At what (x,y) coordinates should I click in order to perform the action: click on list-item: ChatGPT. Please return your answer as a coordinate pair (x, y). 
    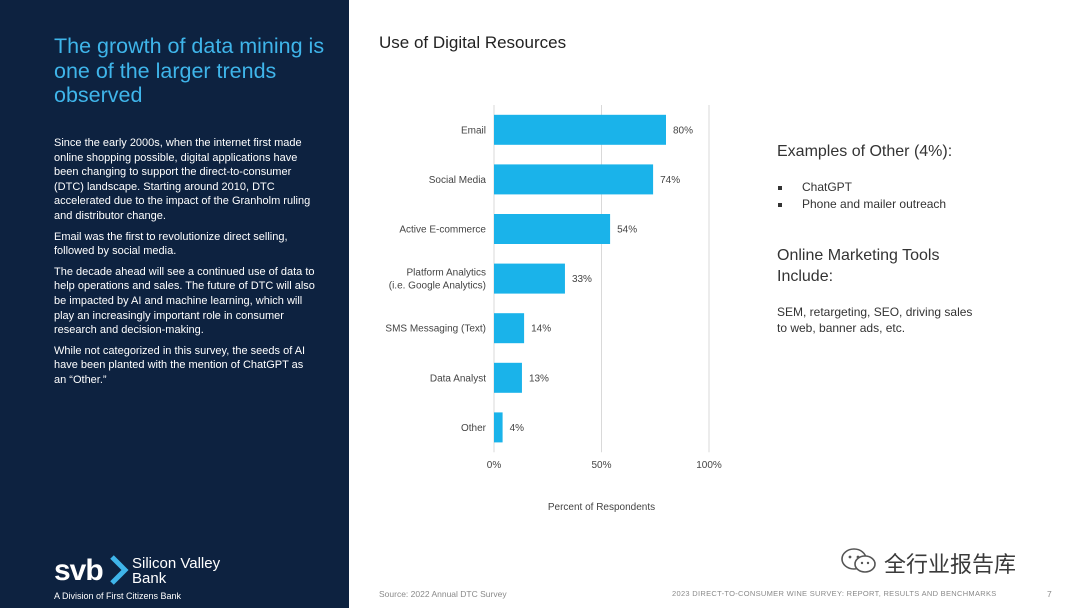
    Looking at the image, I should click on (861, 187).